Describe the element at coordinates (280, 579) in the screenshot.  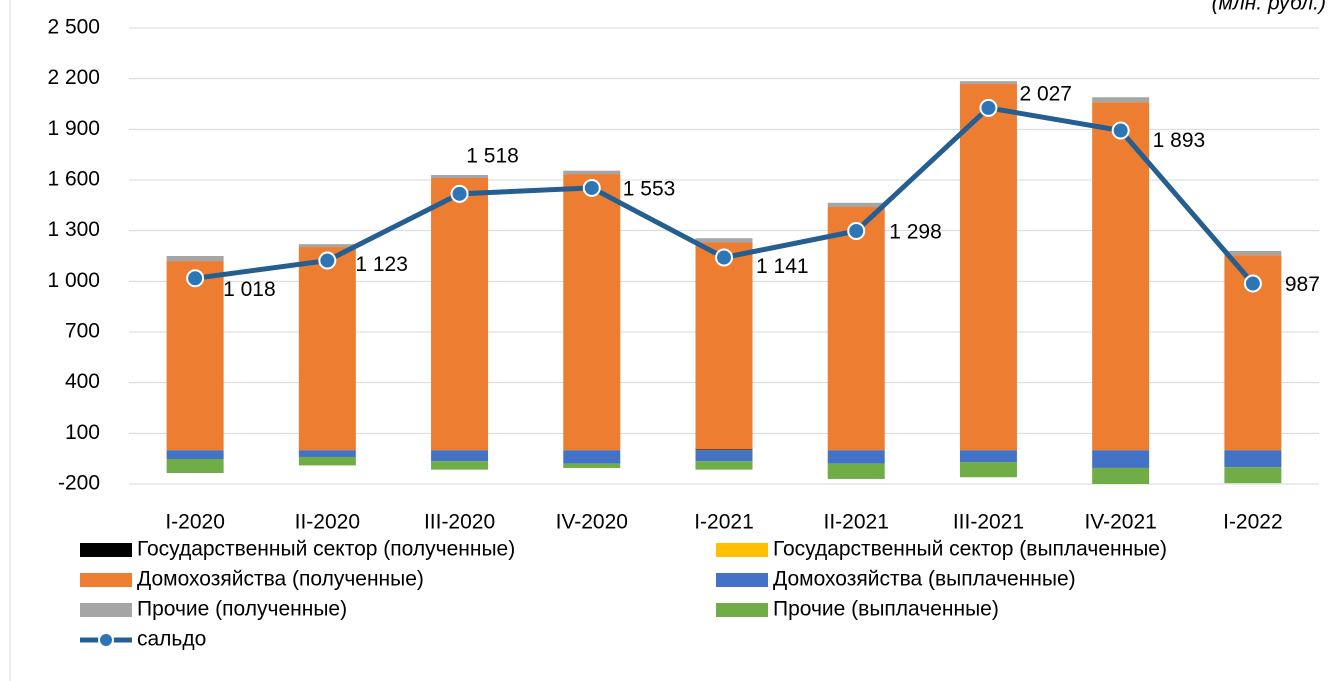
I see `legend-label: Домохозяйства (полученные)` at that location.